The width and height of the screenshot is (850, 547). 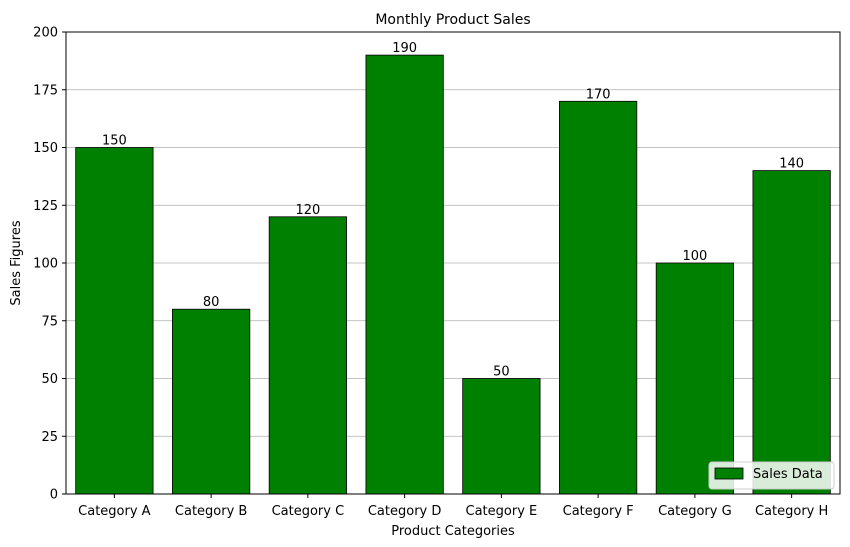 I want to click on bar-value-label: 140, so click(x=791, y=164).